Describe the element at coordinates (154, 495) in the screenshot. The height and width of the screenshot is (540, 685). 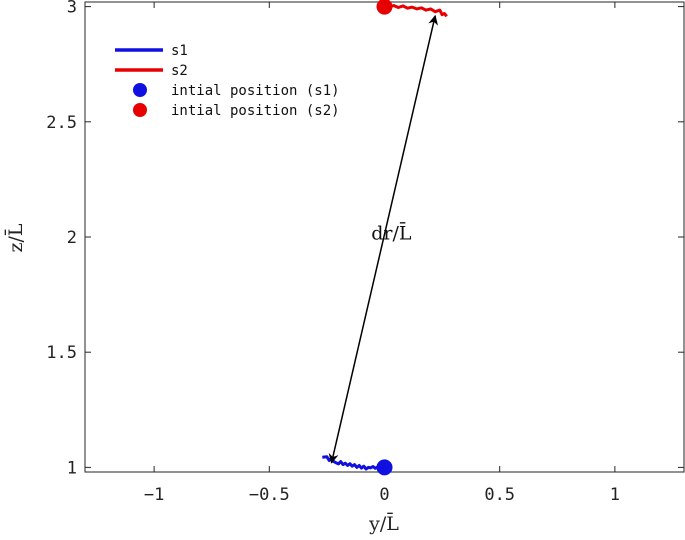
I see `x-tick-label: −1` at that location.